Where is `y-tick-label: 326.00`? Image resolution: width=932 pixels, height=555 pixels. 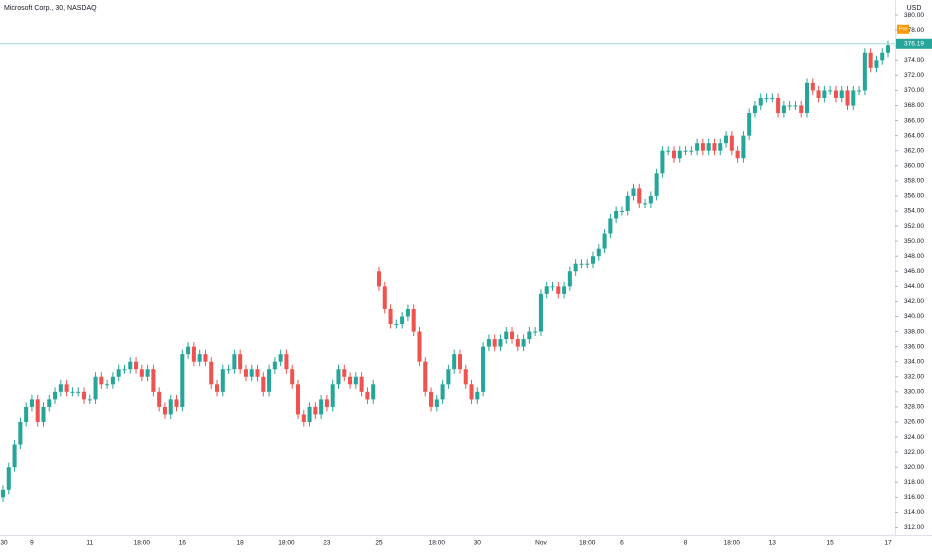 y-tick-label: 326.00 is located at coordinates (914, 422).